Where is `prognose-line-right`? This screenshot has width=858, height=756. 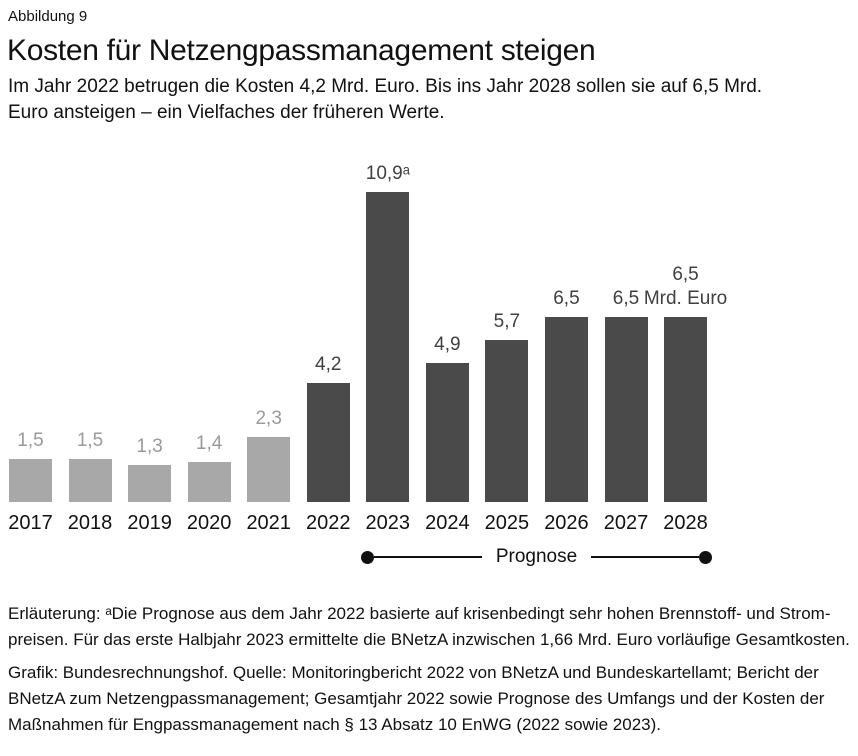 prognose-line-right is located at coordinates (645, 557).